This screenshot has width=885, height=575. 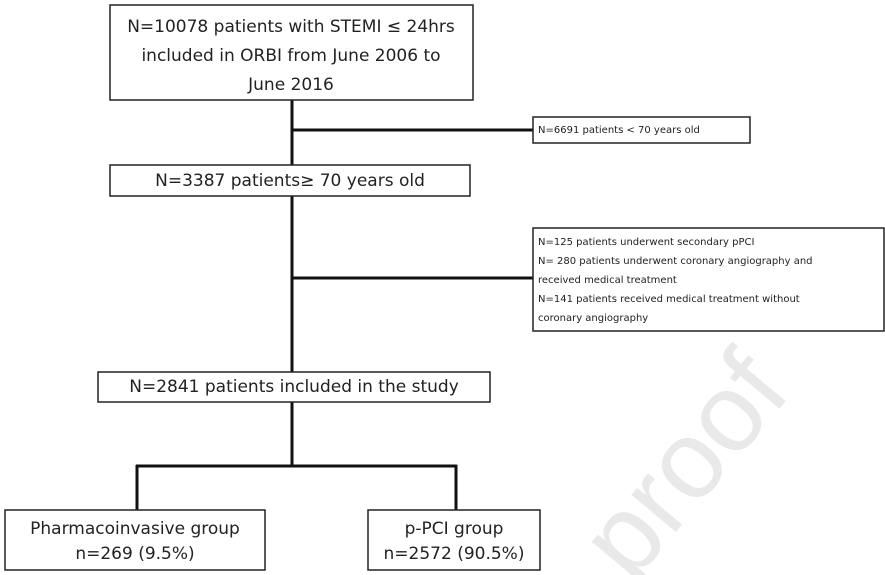 I want to click on node-text: June 2016, so click(x=290, y=85).